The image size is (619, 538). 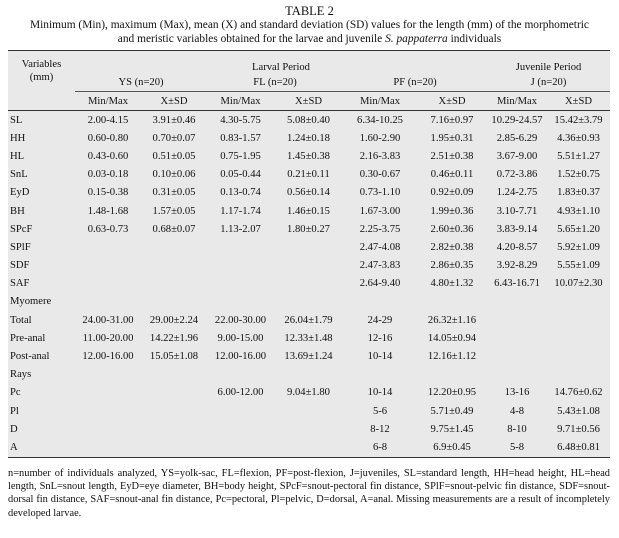 I want to click on group-header-pf: PF (n=20), so click(x=415, y=82).